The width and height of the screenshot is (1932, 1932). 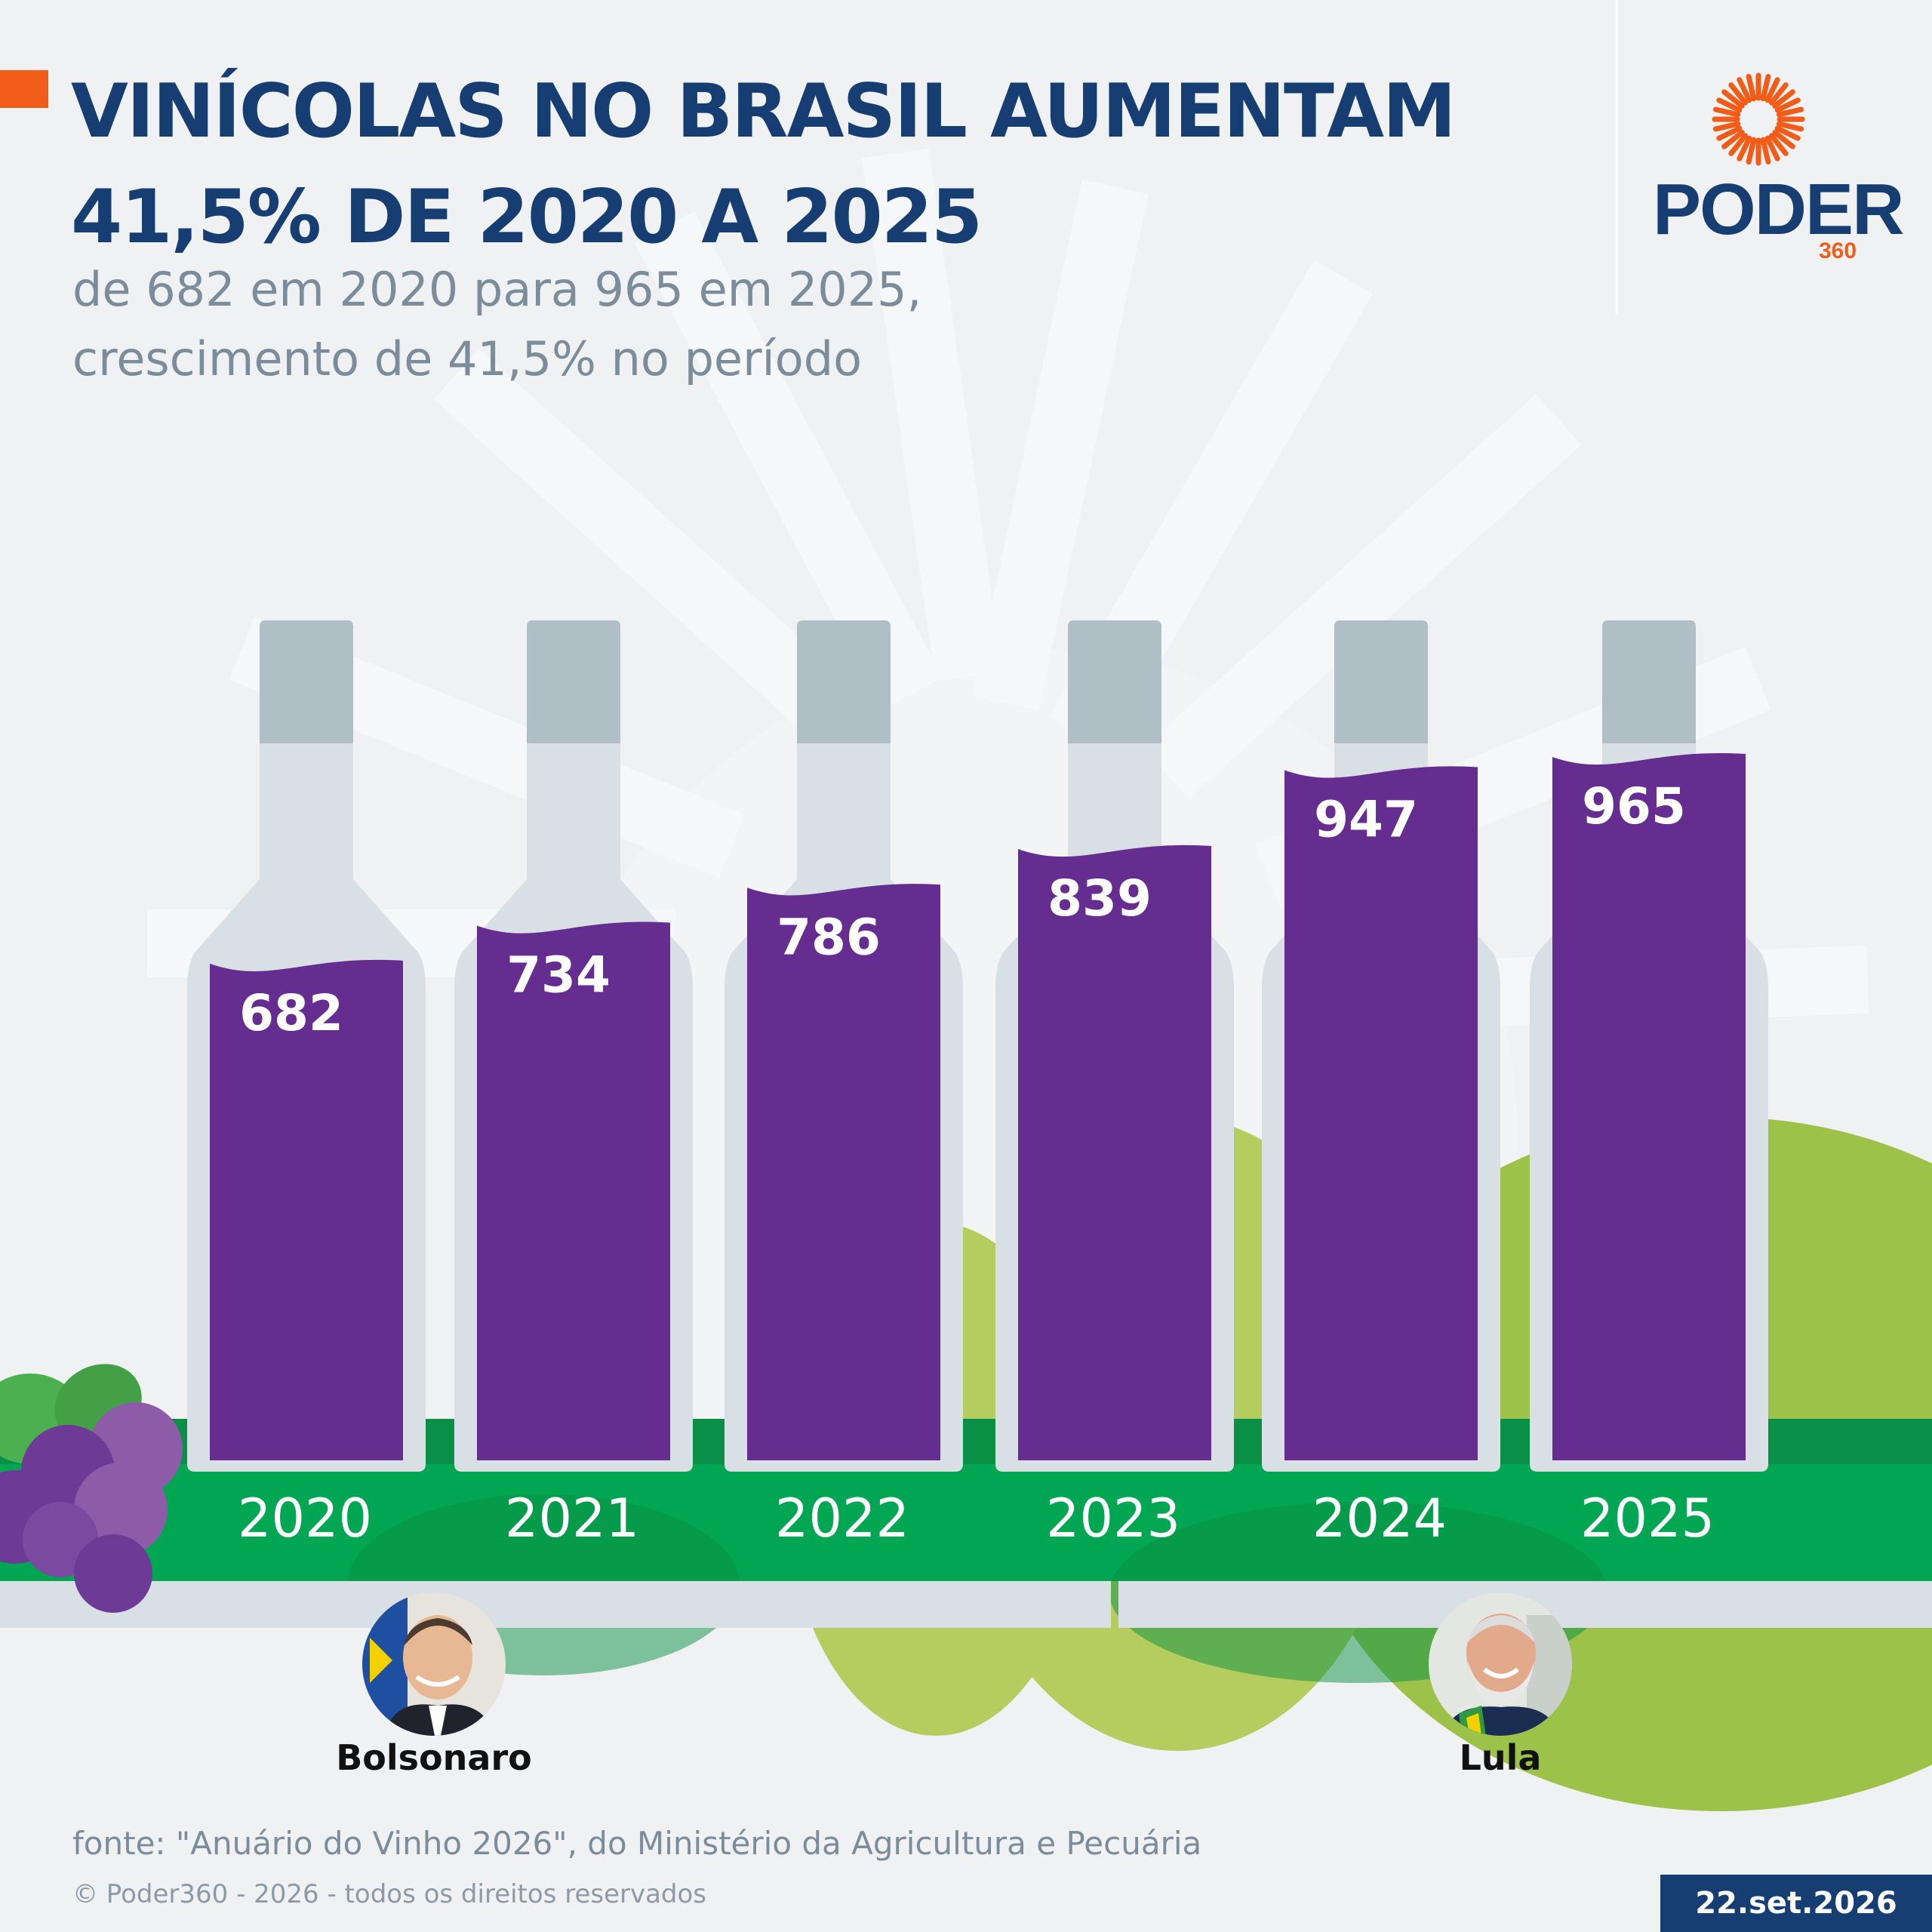 I want to click on bottle-2022: 786, so click(x=843, y=1046).